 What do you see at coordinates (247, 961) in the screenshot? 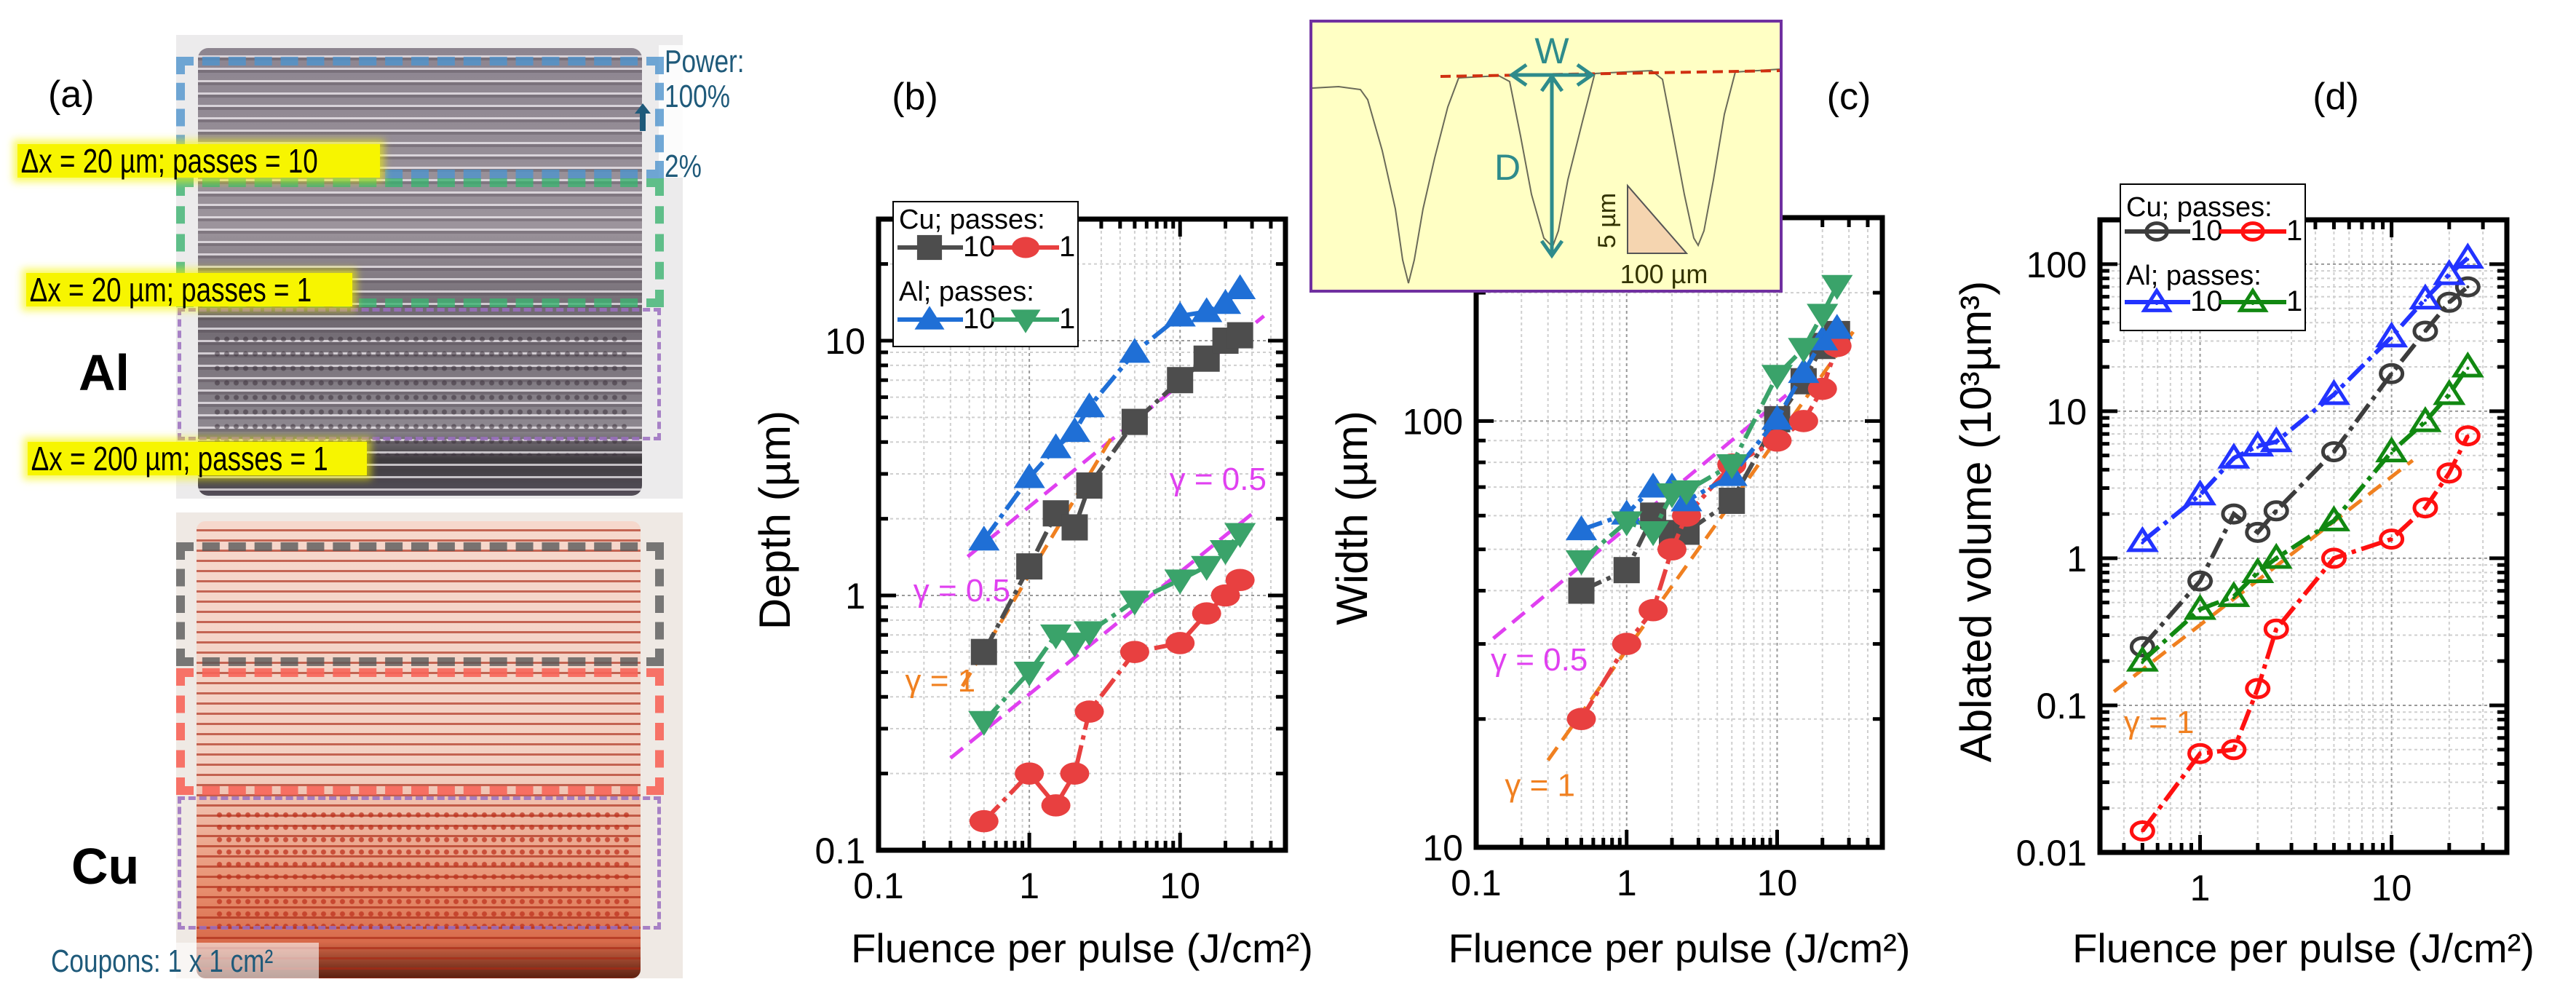
I see `coupons-label-background` at bounding box center [247, 961].